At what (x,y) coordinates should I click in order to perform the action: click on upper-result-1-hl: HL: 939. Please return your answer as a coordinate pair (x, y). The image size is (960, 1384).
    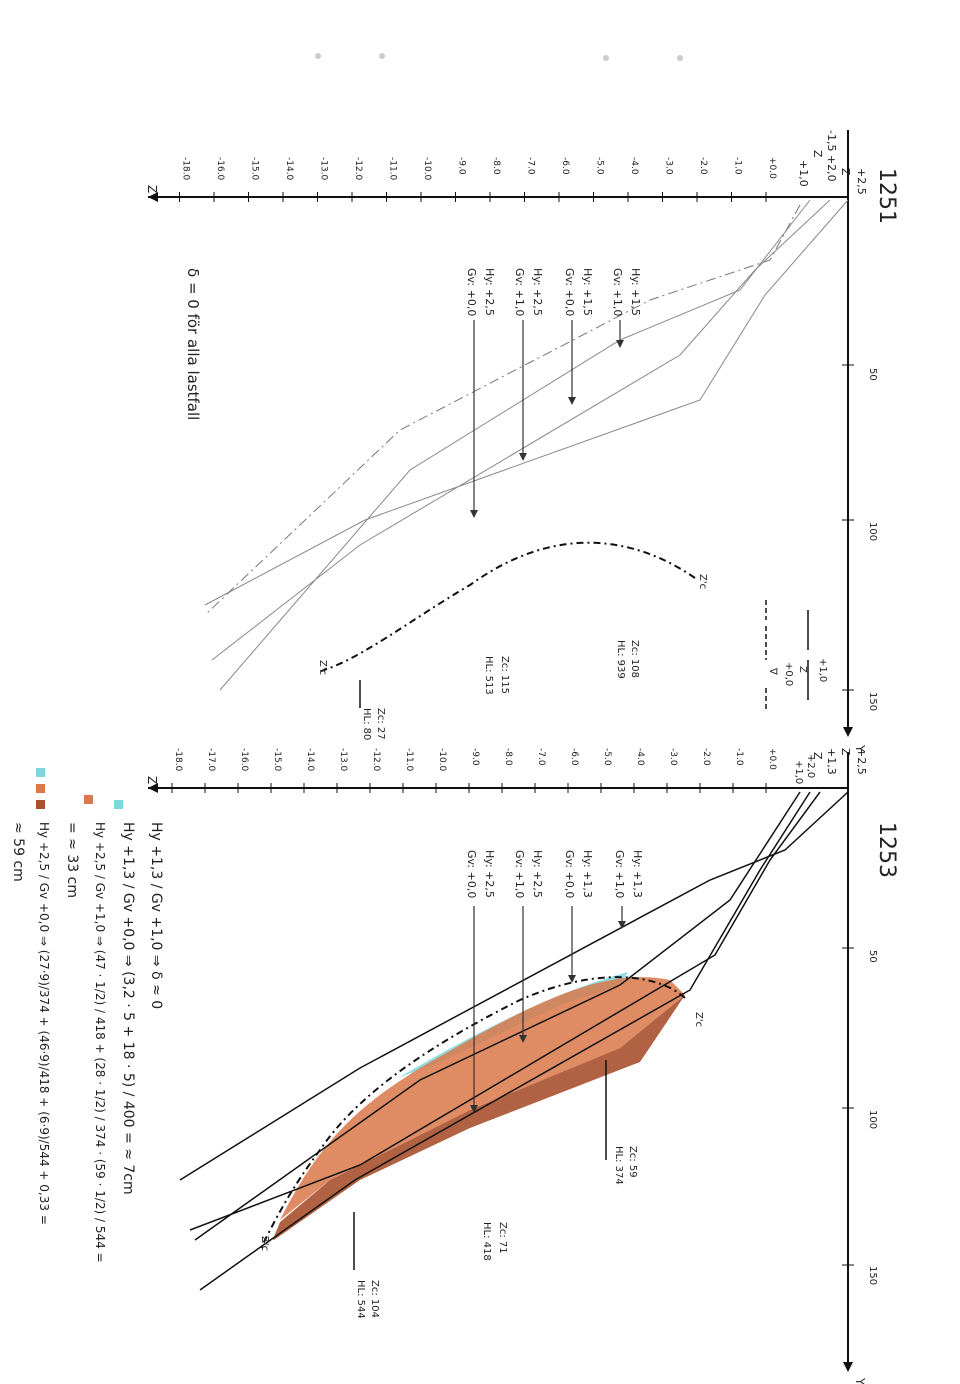
    Looking at the image, I should click on (620, 659).